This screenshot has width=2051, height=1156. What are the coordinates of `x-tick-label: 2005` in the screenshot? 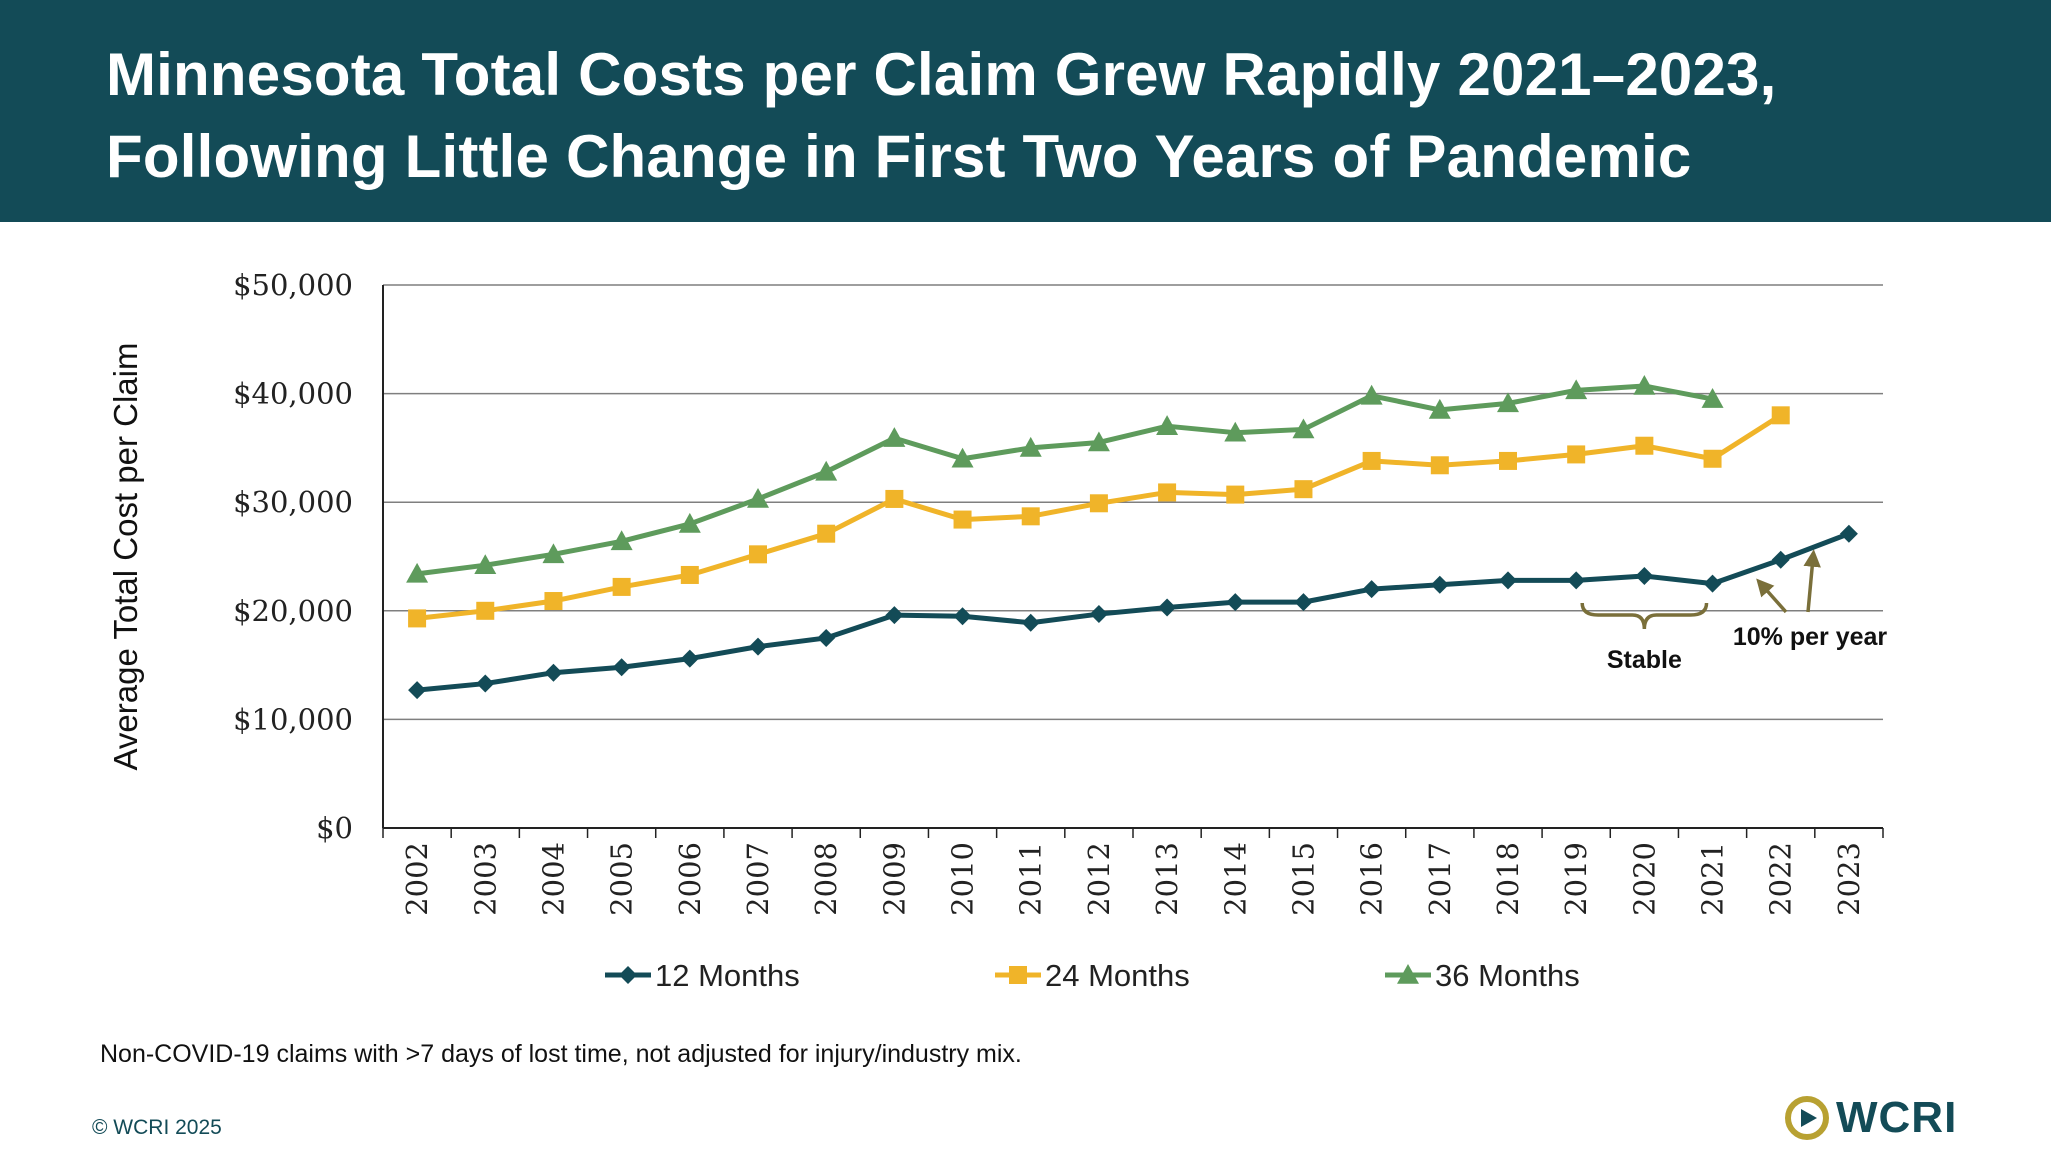 It's located at (622, 879).